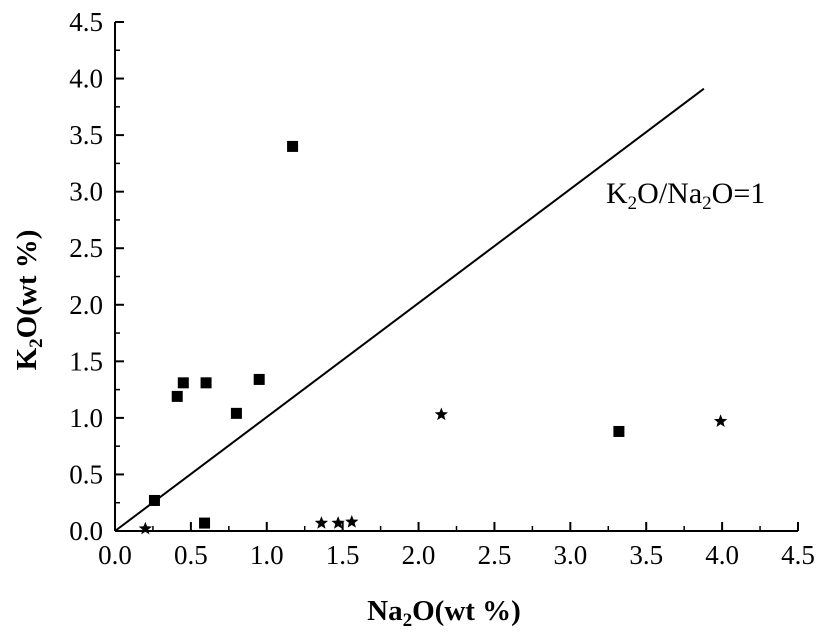 The height and width of the screenshot is (636, 827). I want to click on y-tick-label: 4.0, so click(86, 79).